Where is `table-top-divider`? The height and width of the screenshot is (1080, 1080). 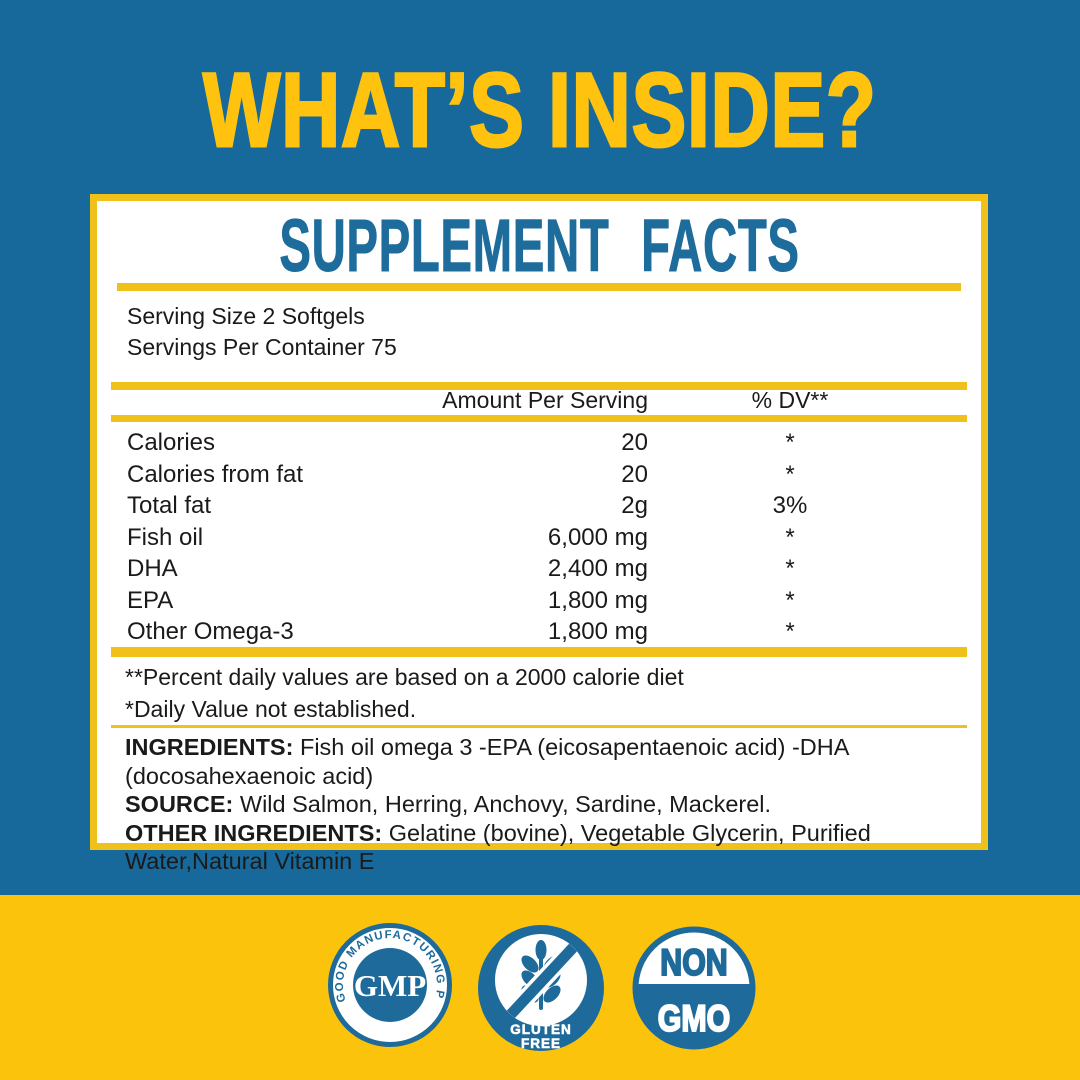 table-top-divider is located at coordinates (539, 386).